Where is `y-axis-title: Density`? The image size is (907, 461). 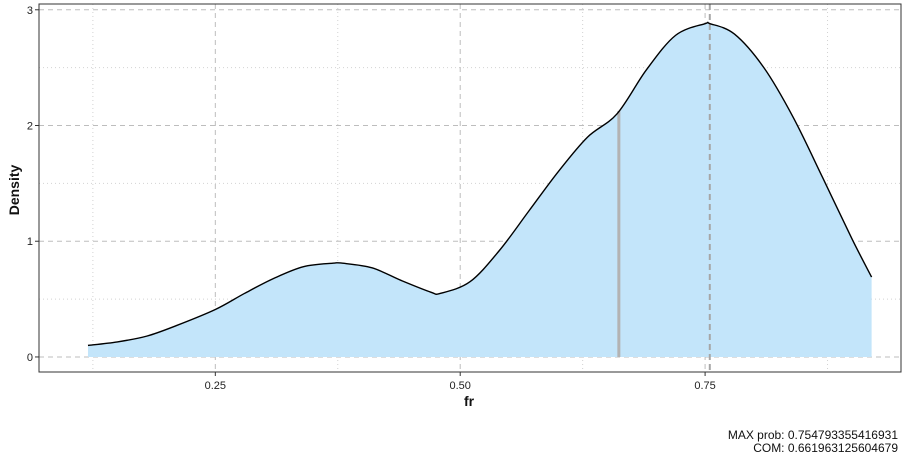
y-axis-title: Density is located at coordinates (14, 190).